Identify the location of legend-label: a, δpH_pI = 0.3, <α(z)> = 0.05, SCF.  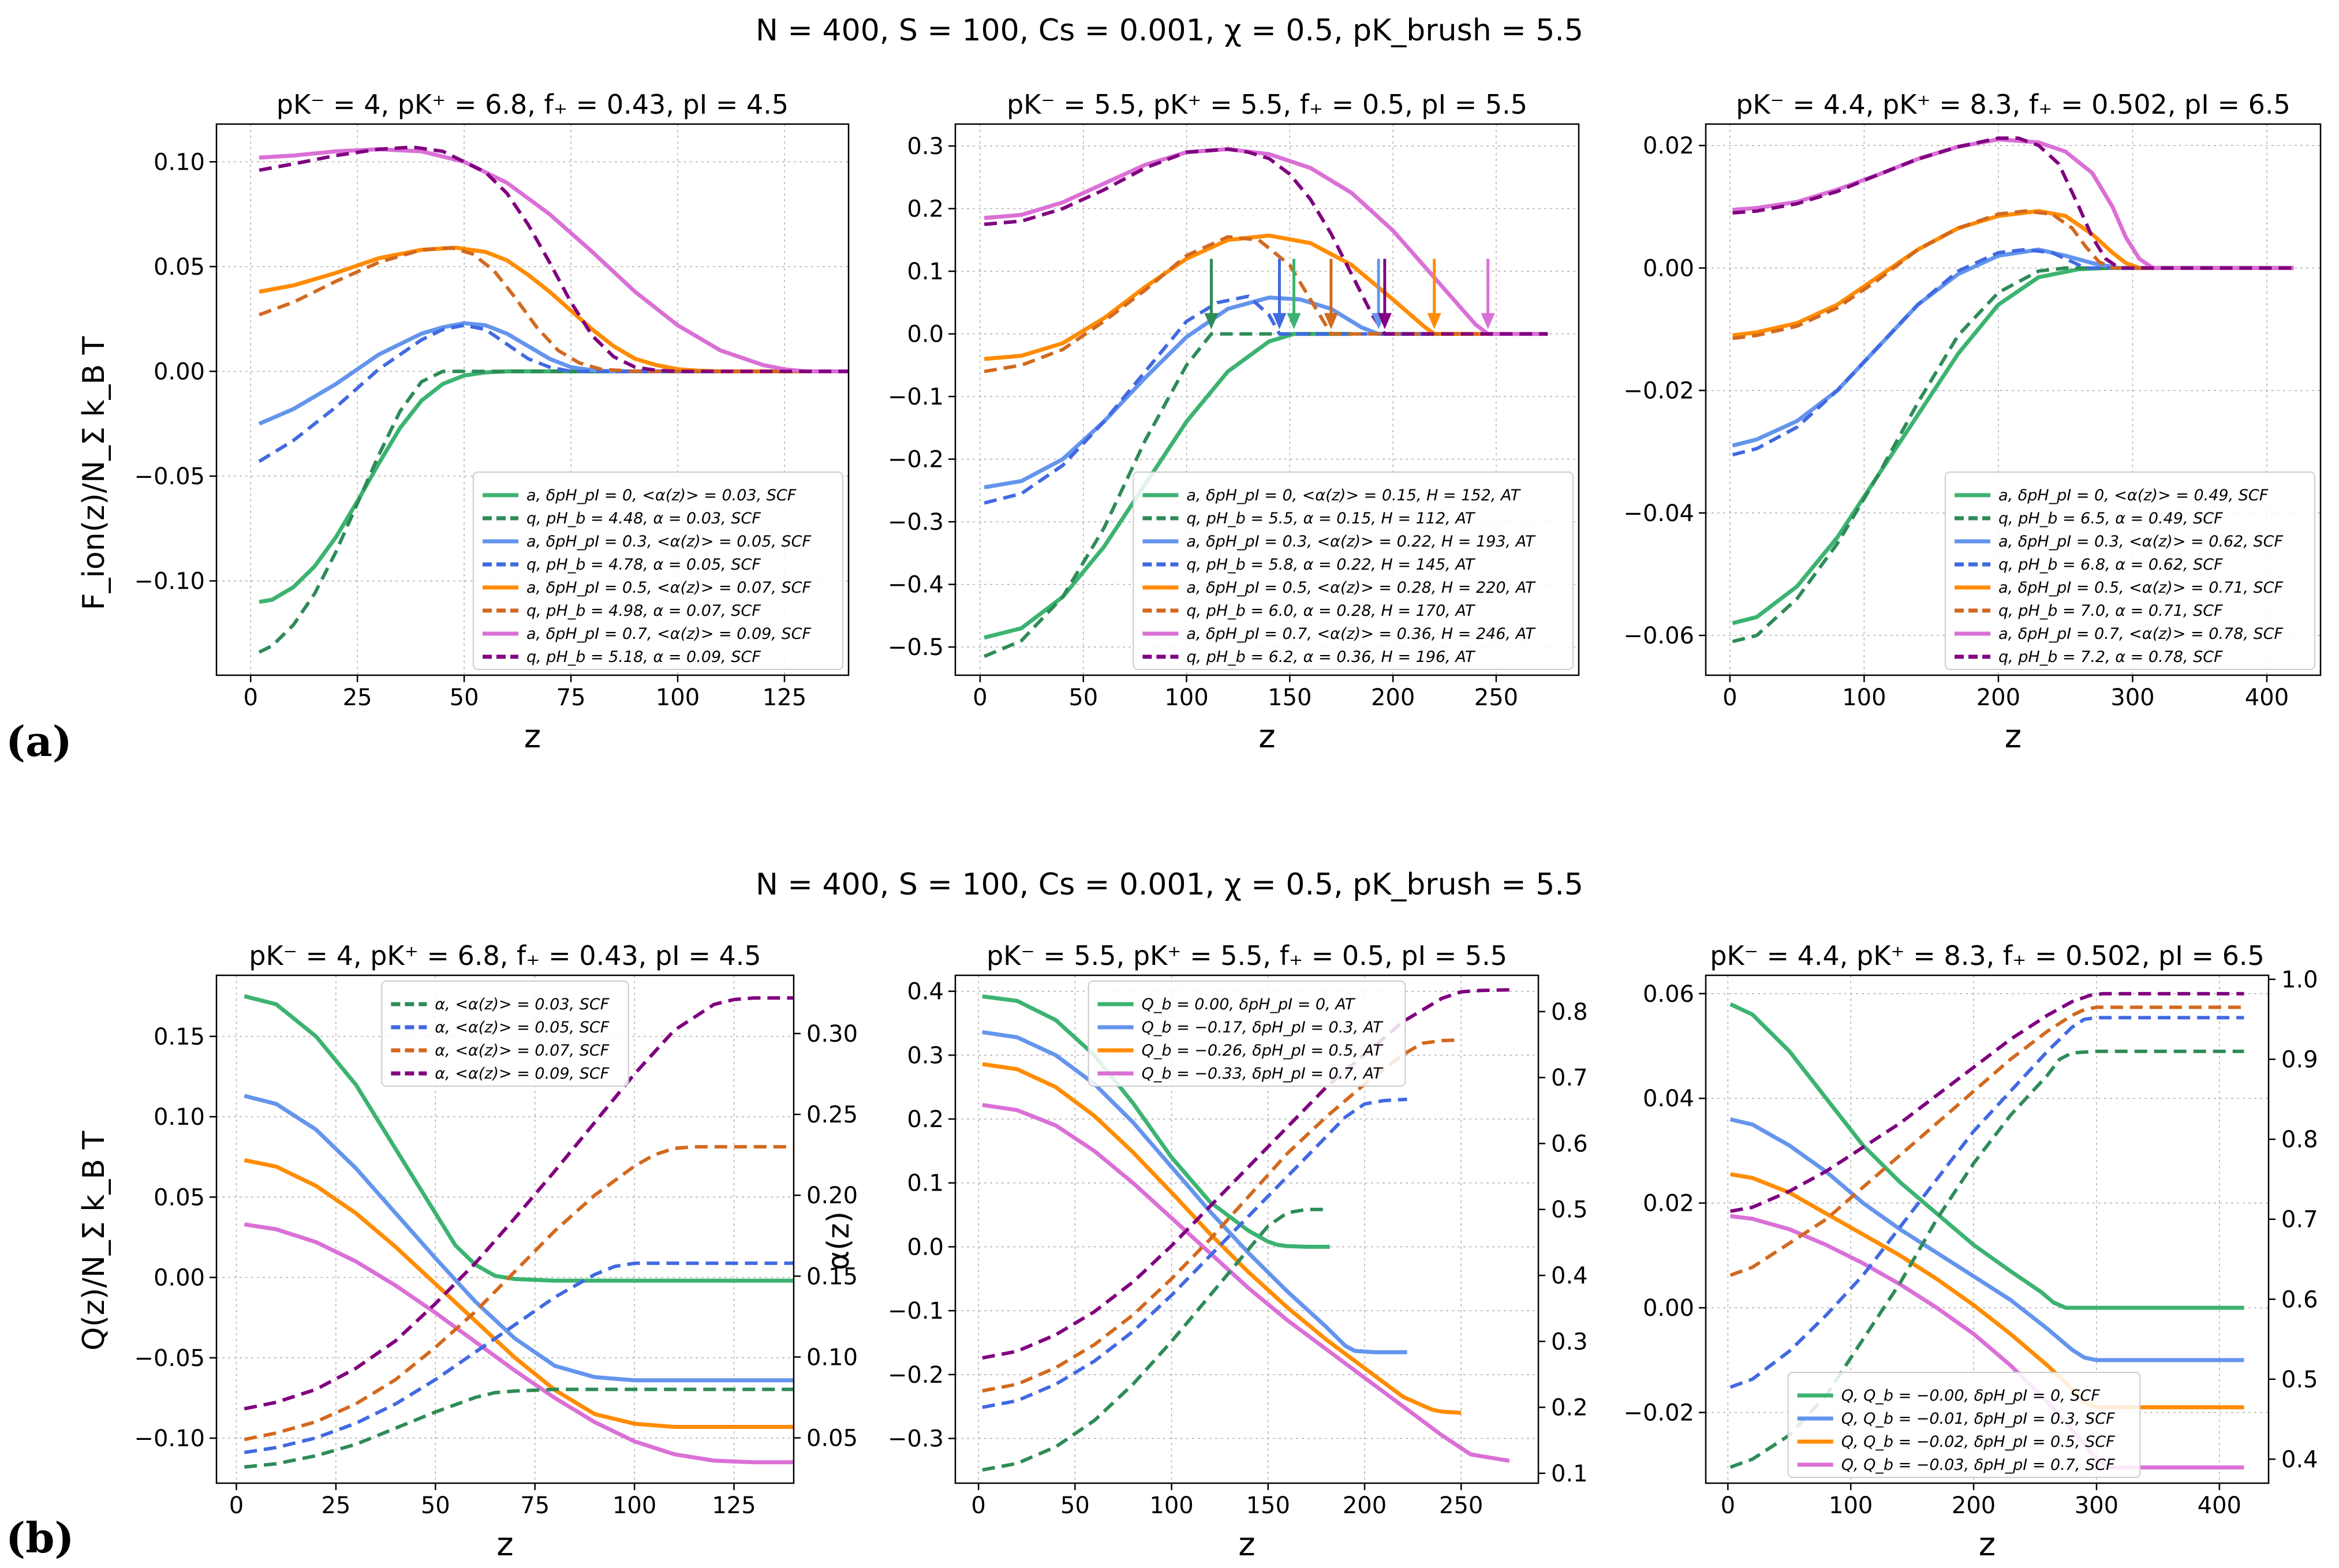
(669, 542).